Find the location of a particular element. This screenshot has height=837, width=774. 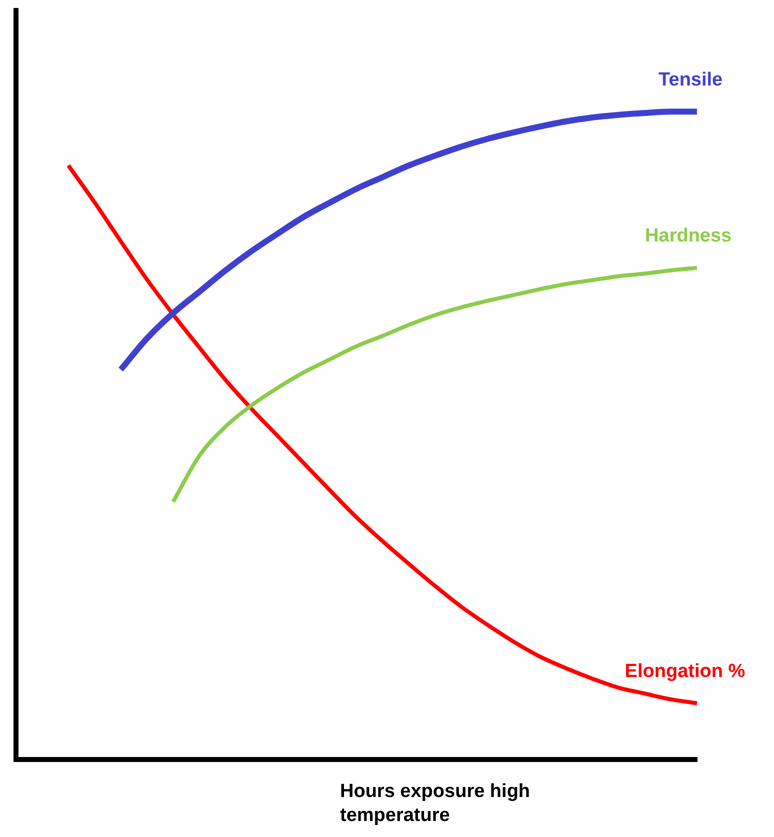

series-label: Tensile is located at coordinates (690, 79).